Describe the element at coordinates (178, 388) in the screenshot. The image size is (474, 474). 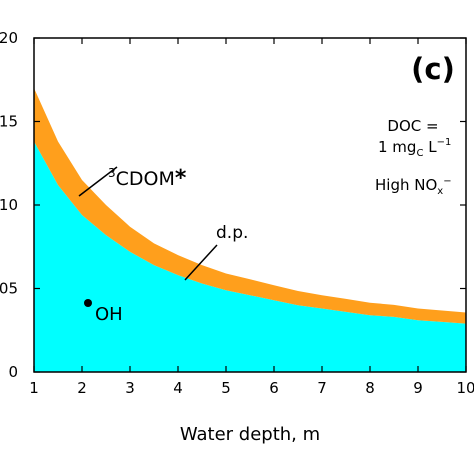
I see `x-tick-label: 4` at that location.